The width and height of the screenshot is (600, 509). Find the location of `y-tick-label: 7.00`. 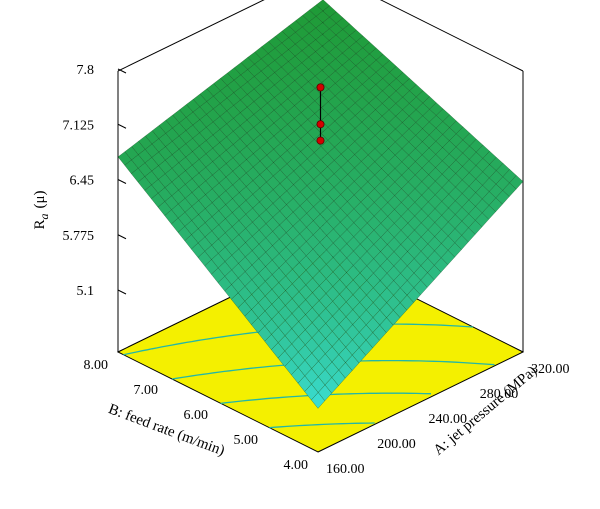

y-tick-label: 7.00 is located at coordinates (146, 390).